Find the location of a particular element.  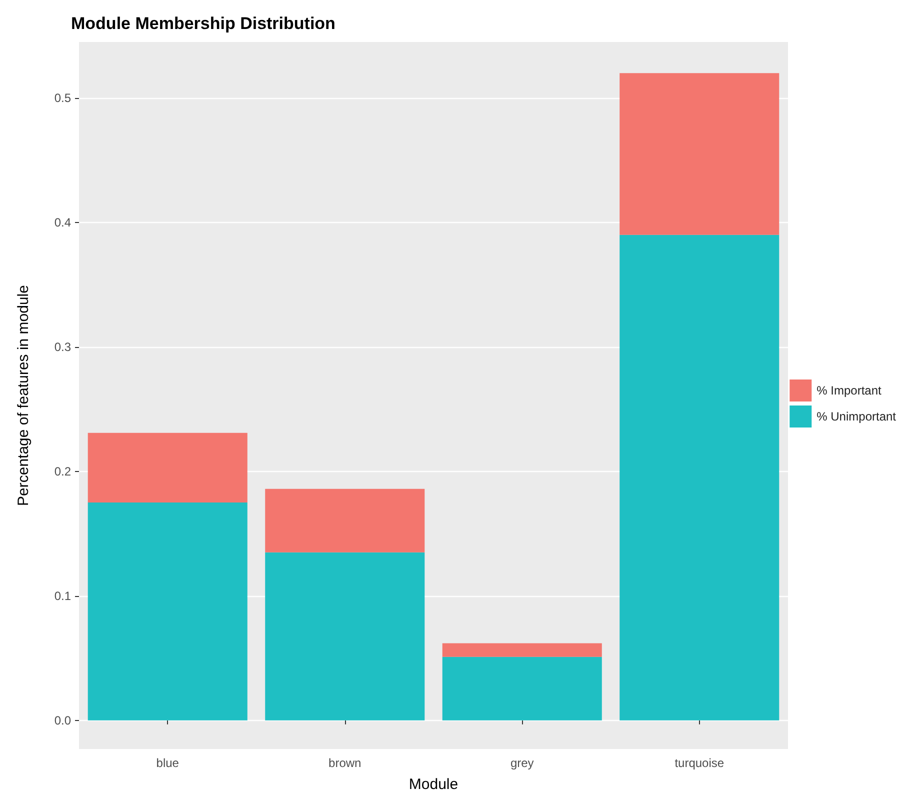

x-axis-title: Module is located at coordinates (433, 784).